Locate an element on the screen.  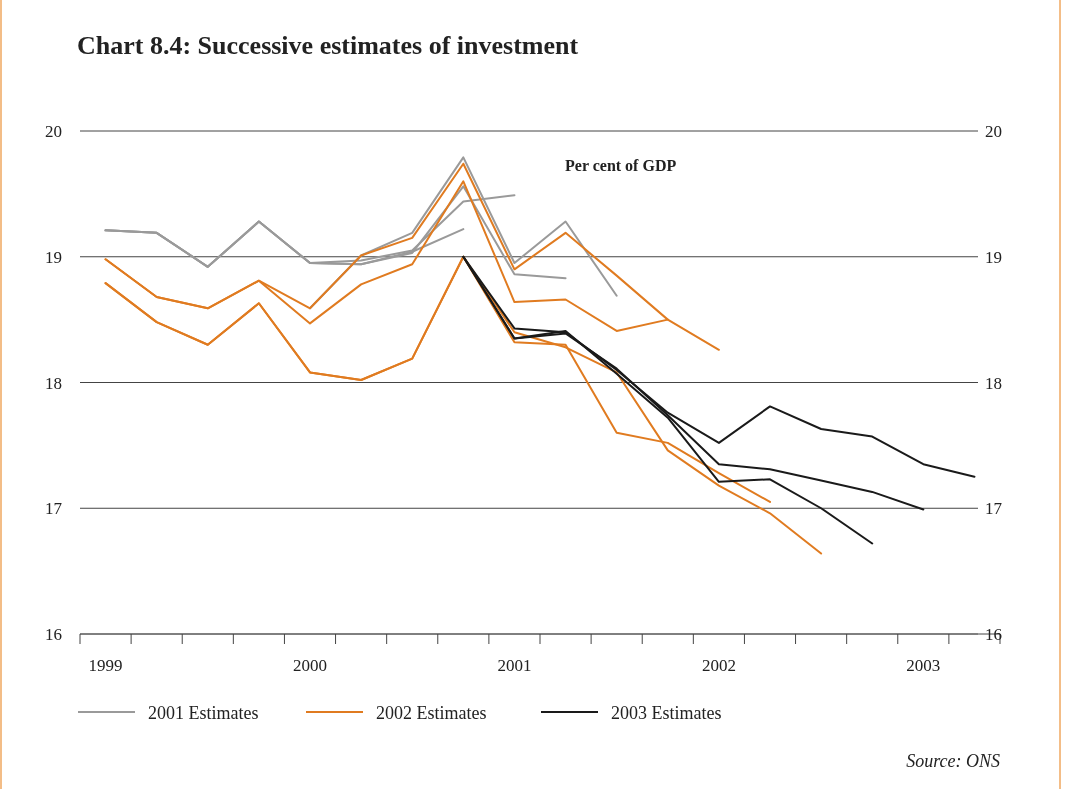
x-tick-label: 2003 is located at coordinates (923, 665).